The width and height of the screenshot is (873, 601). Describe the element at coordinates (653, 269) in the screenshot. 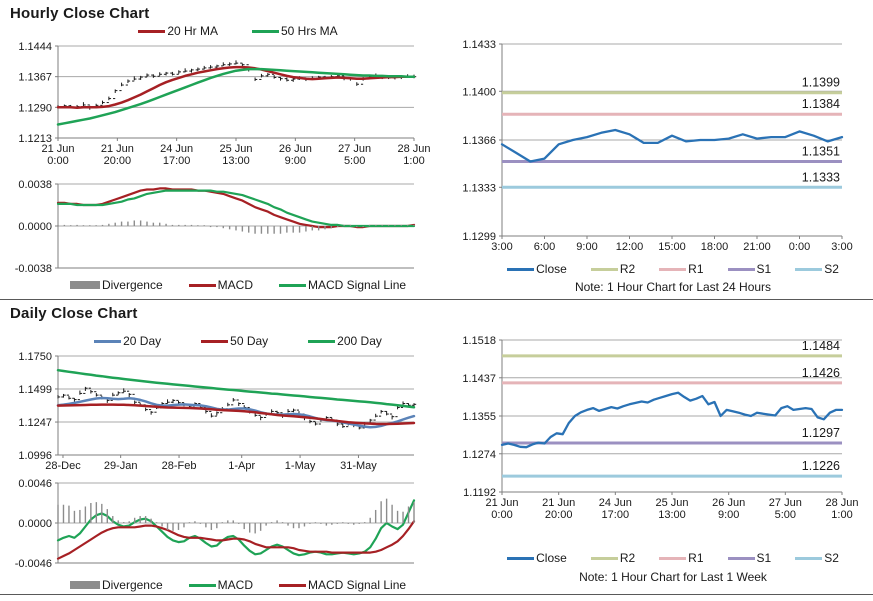

I see `hourly-pivot-legend: Close R2 R1 S1 S2` at that location.